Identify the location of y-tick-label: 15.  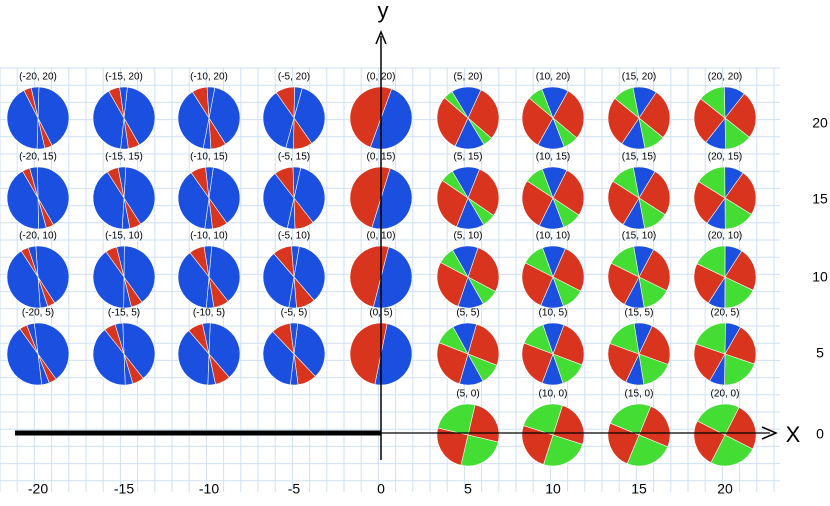
(820, 199).